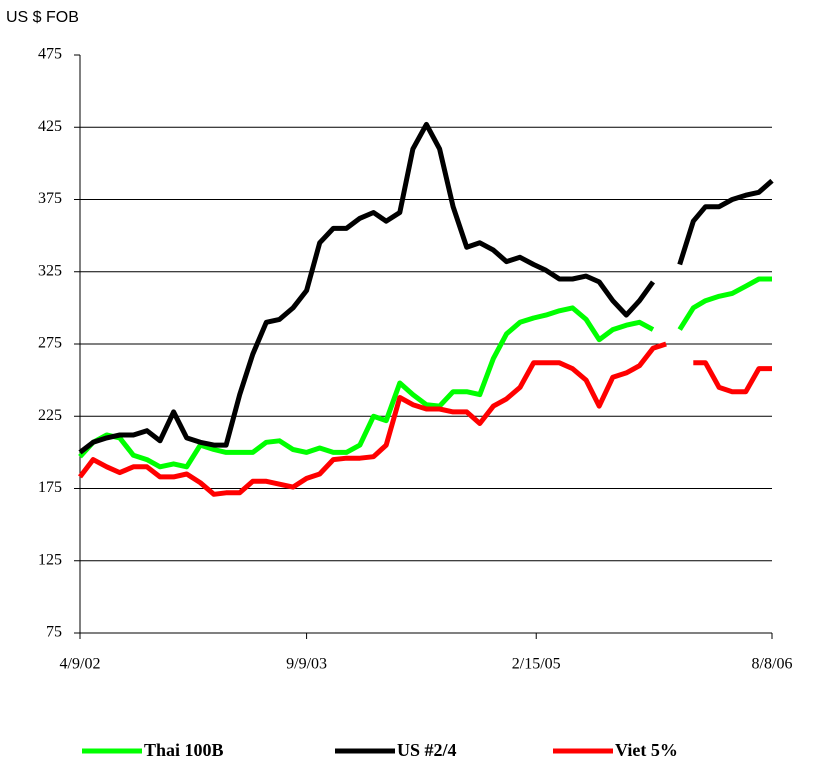 The height and width of the screenshot is (766, 815). Describe the element at coordinates (80, 664) in the screenshot. I see `x-tick-label: 4/9/02` at that location.